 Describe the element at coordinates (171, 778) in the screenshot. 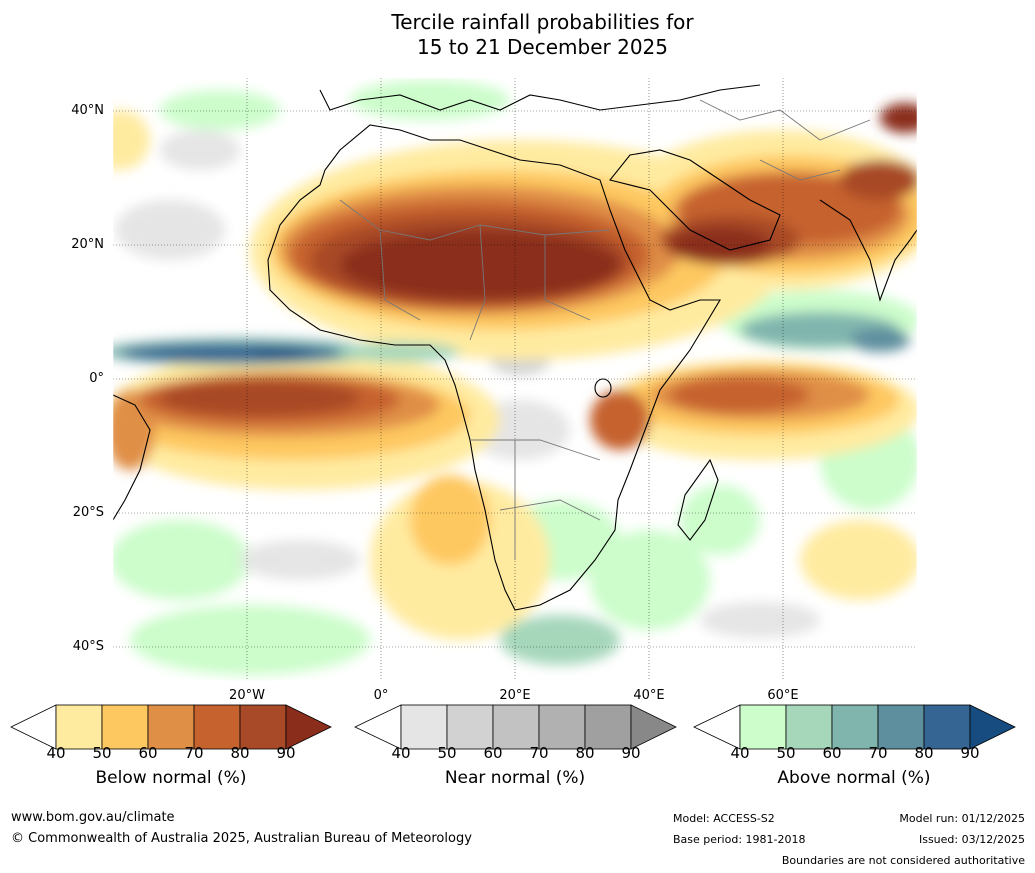

I see `legend-below-label: Below normal (%)` at that location.